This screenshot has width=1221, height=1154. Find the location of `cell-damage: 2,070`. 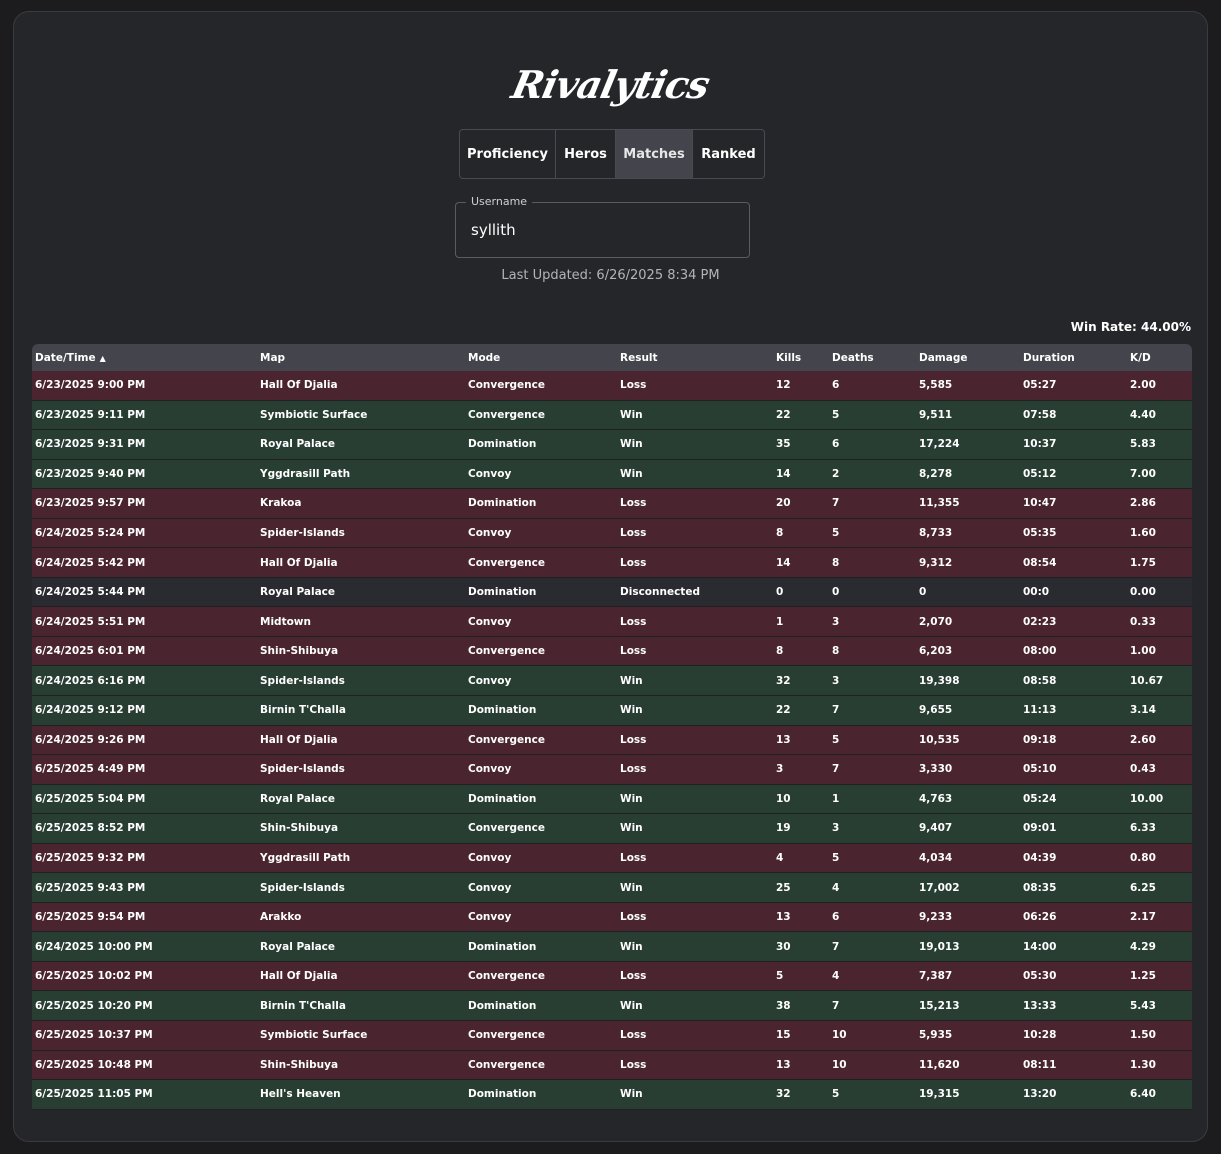

cell-damage: 2,070 is located at coordinates (936, 621).